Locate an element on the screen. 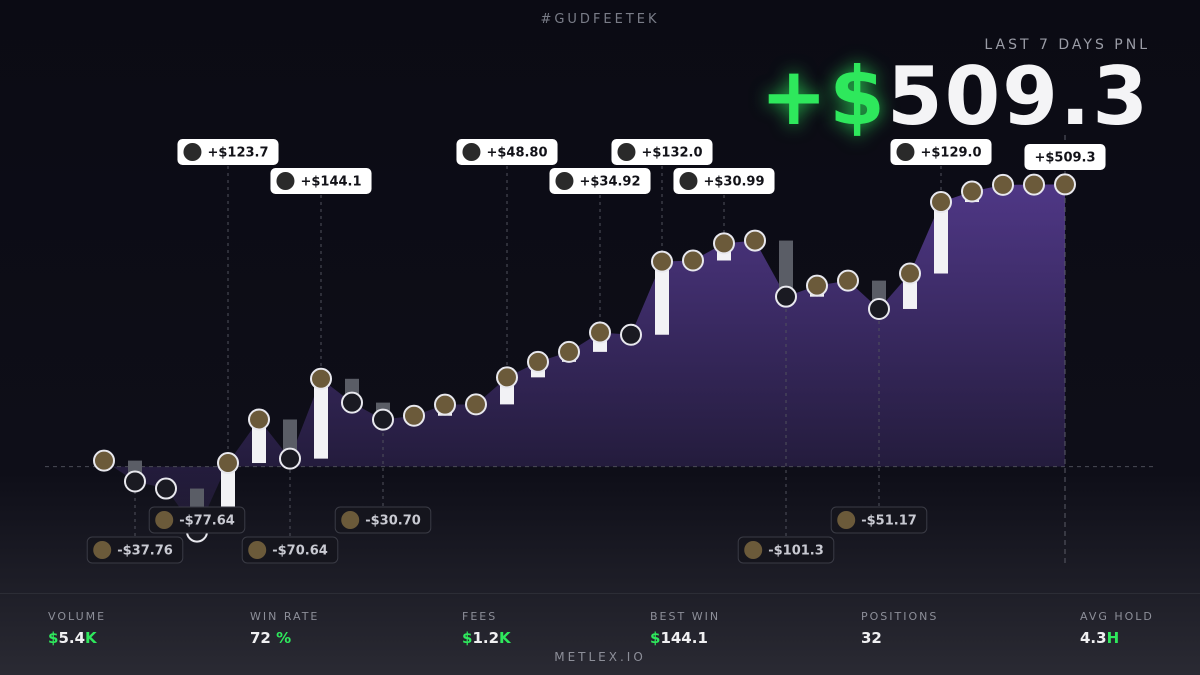  stat: FEES $1.2K is located at coordinates (486, 628).